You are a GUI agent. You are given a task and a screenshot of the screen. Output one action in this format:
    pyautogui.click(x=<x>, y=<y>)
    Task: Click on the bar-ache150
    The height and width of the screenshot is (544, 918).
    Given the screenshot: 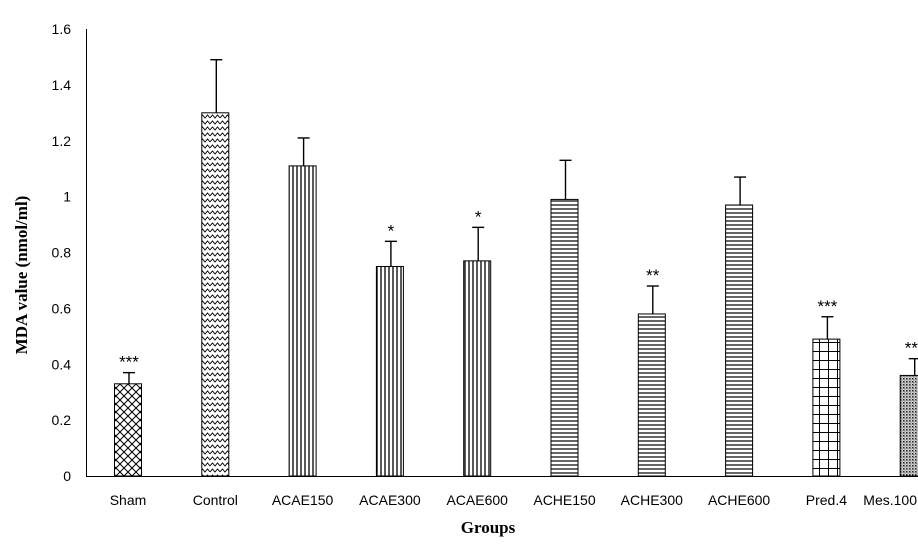 What is the action you would take?
    pyautogui.click(x=564, y=337)
    